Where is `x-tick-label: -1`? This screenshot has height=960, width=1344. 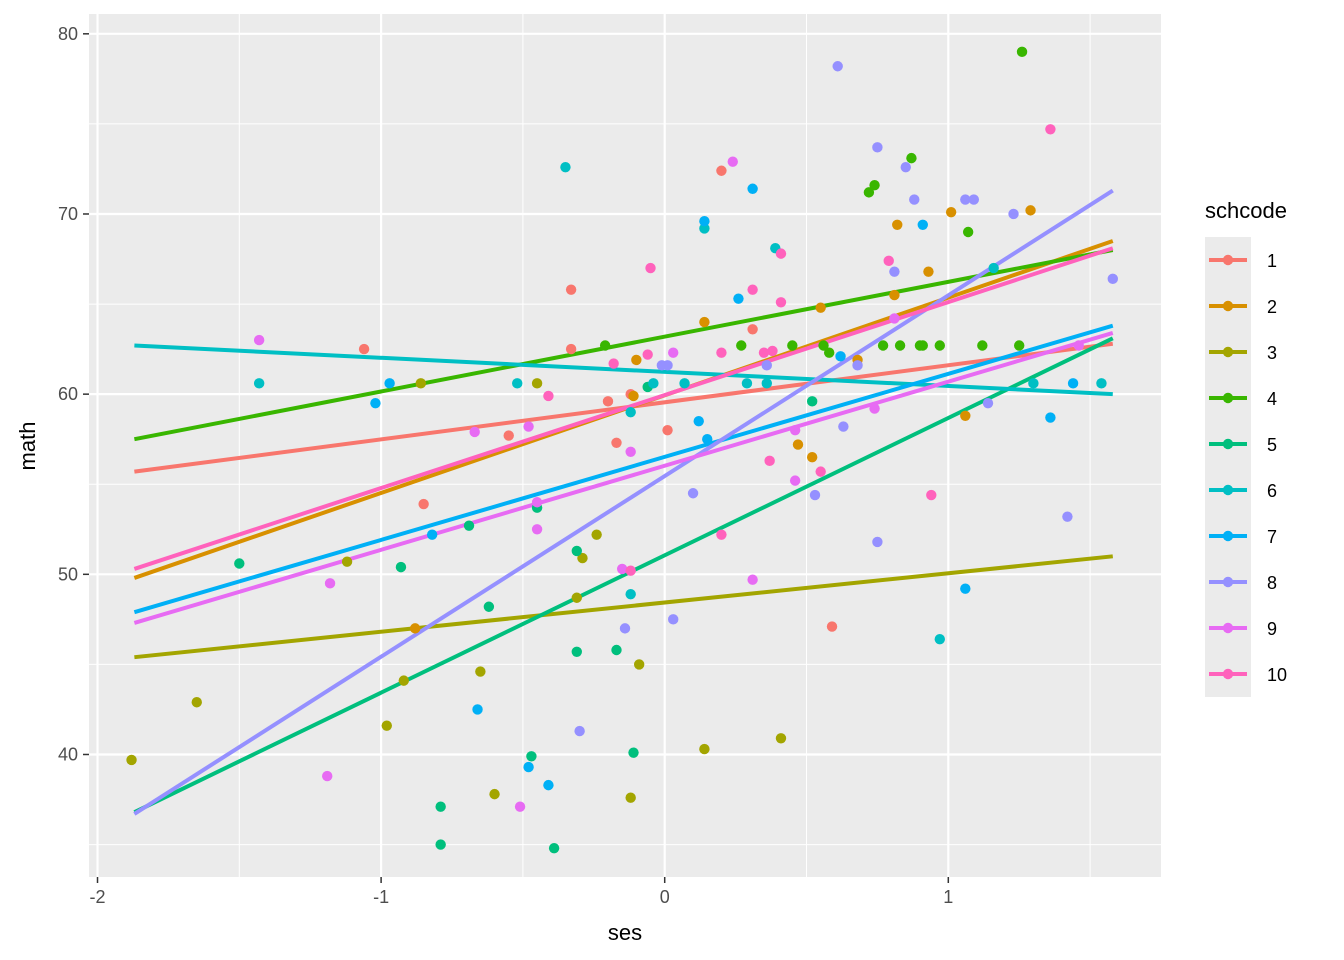 x-tick-label: -1 is located at coordinates (381, 897).